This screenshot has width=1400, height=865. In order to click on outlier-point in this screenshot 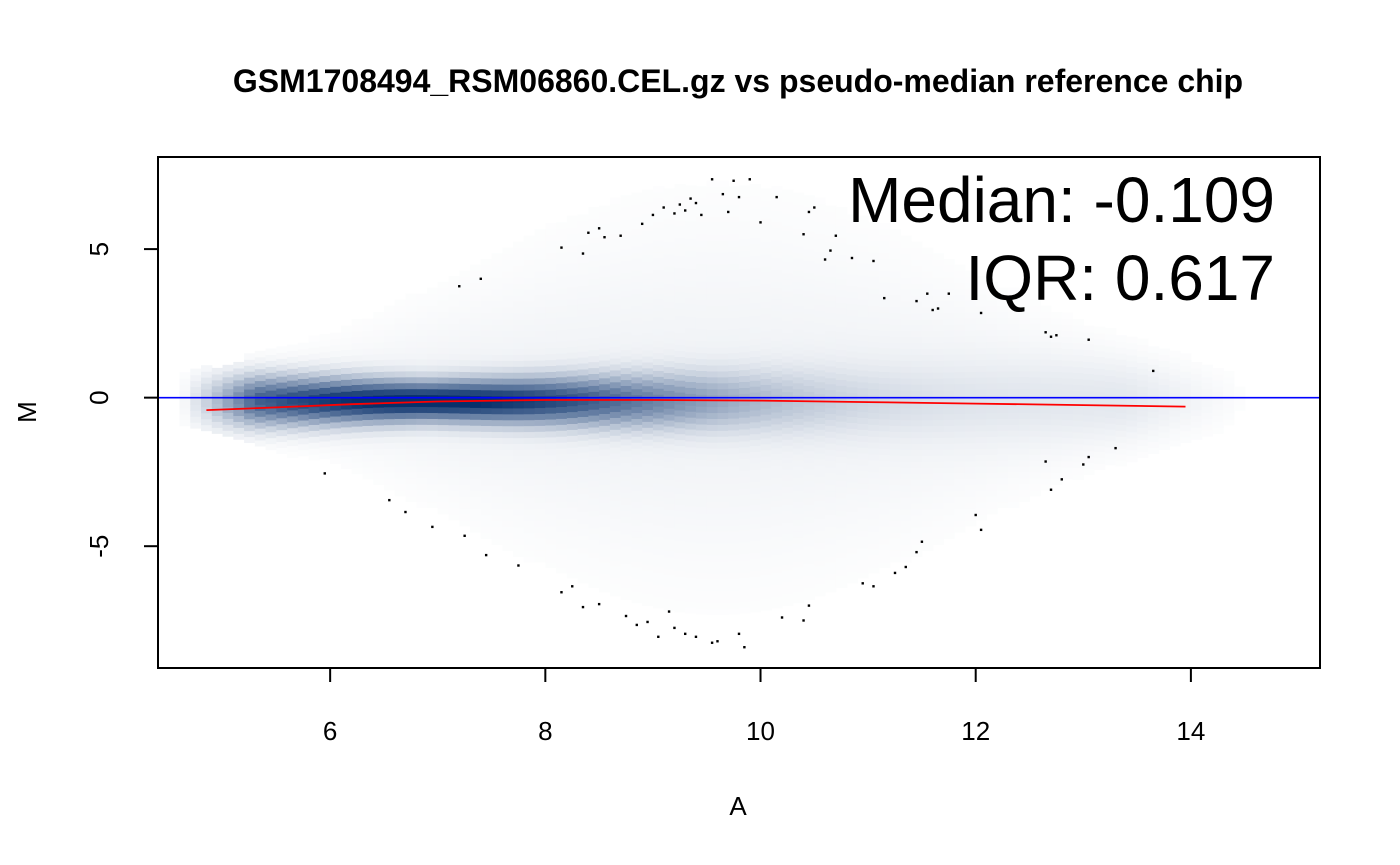, I will do `click(1088, 339)`.